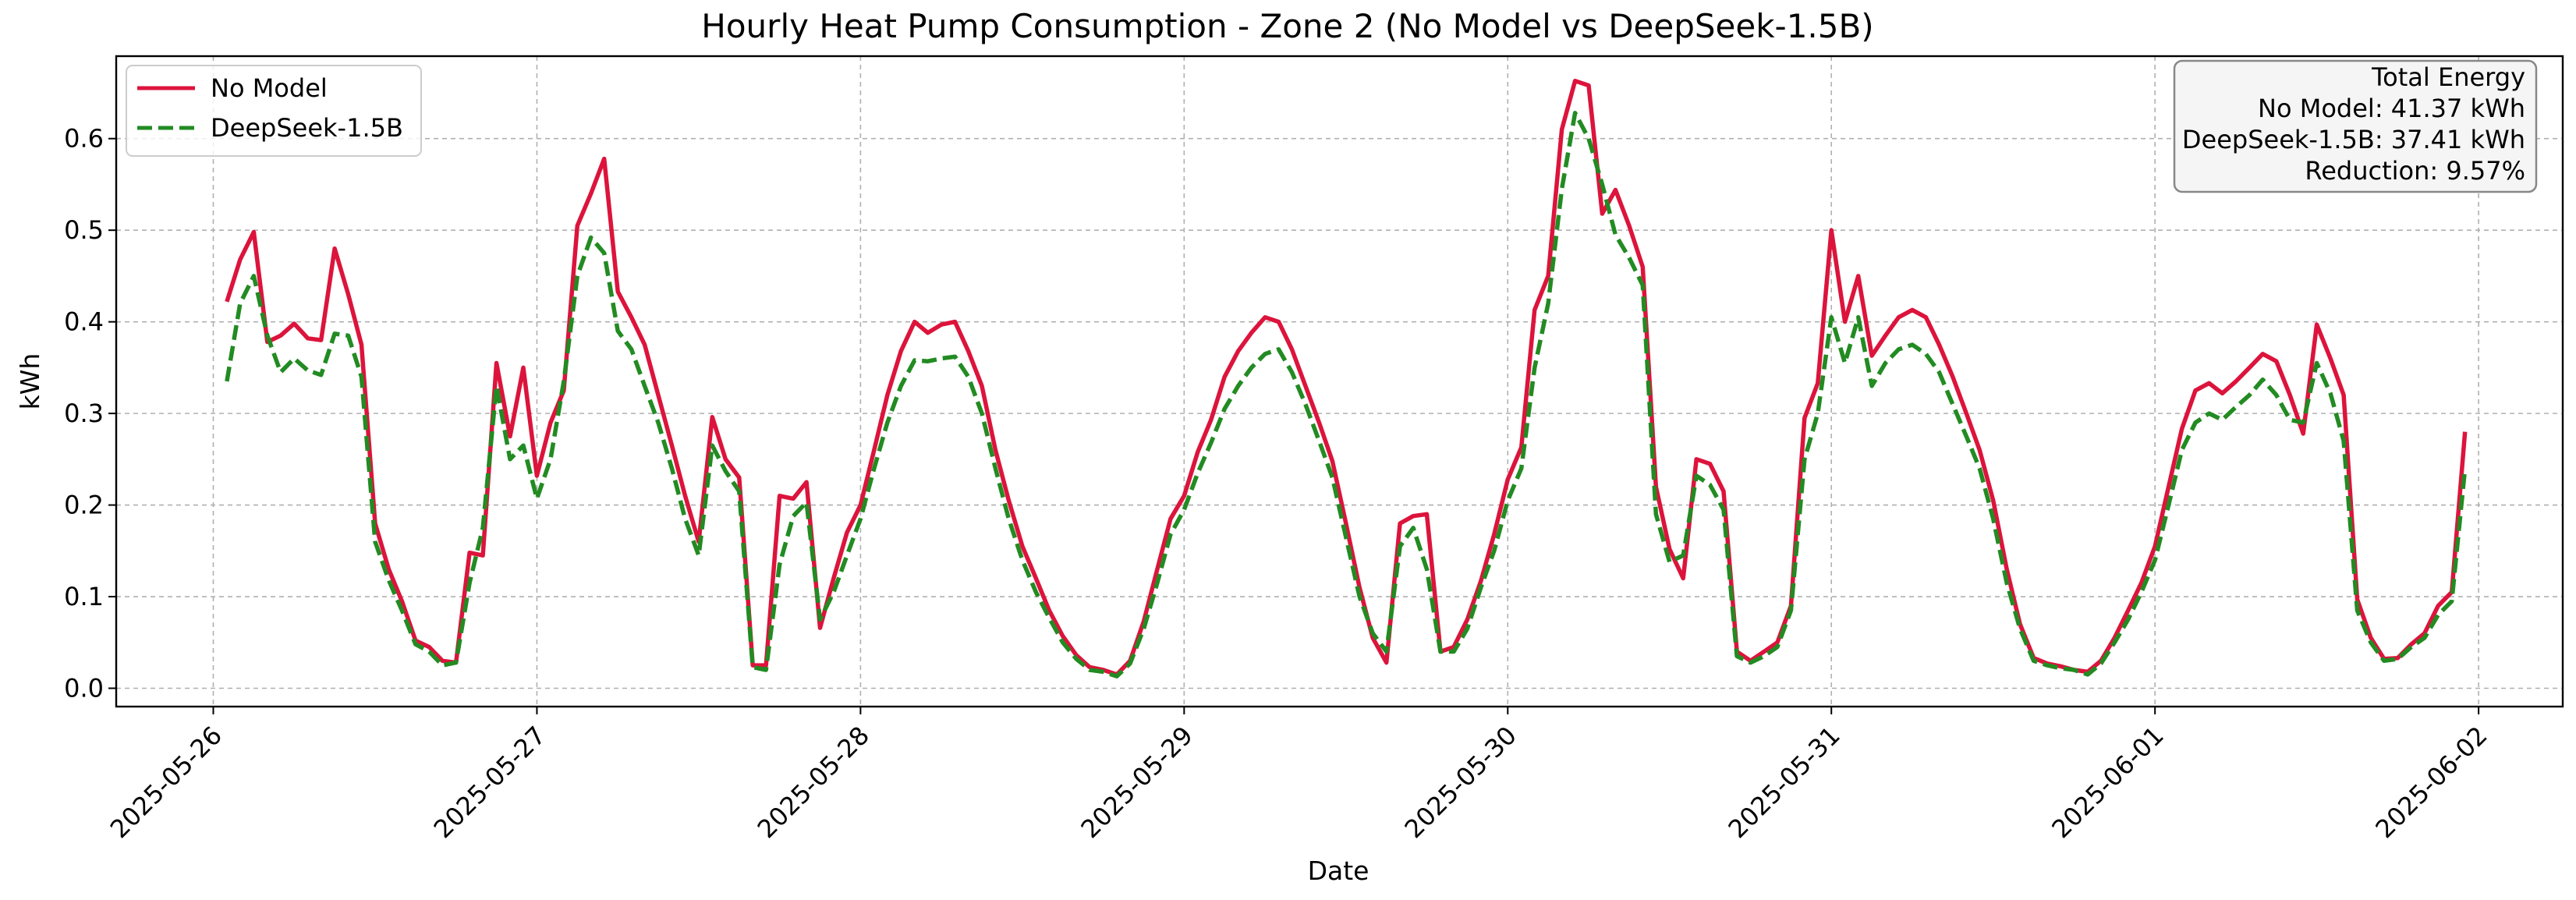 This screenshot has width=2576, height=900. Describe the element at coordinates (1460, 782) in the screenshot. I see `x-tick-label: 2025-05-30` at that location.